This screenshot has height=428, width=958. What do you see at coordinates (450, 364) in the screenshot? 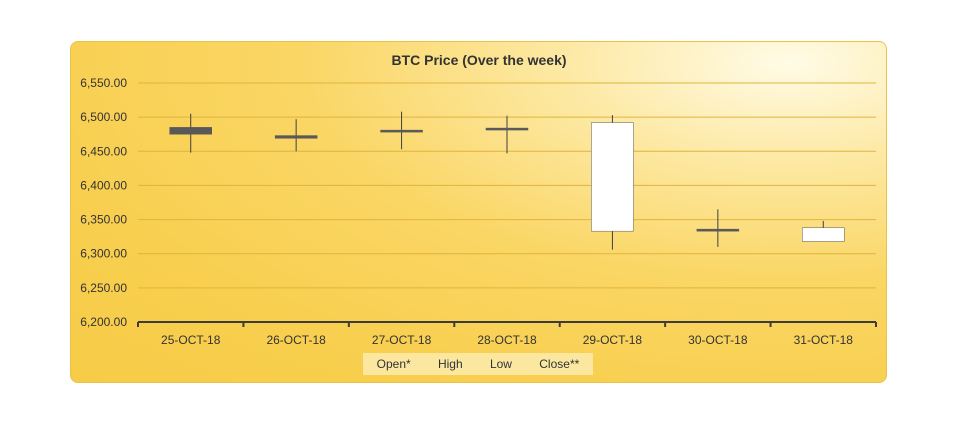
I see `legend-item-high: High` at bounding box center [450, 364].